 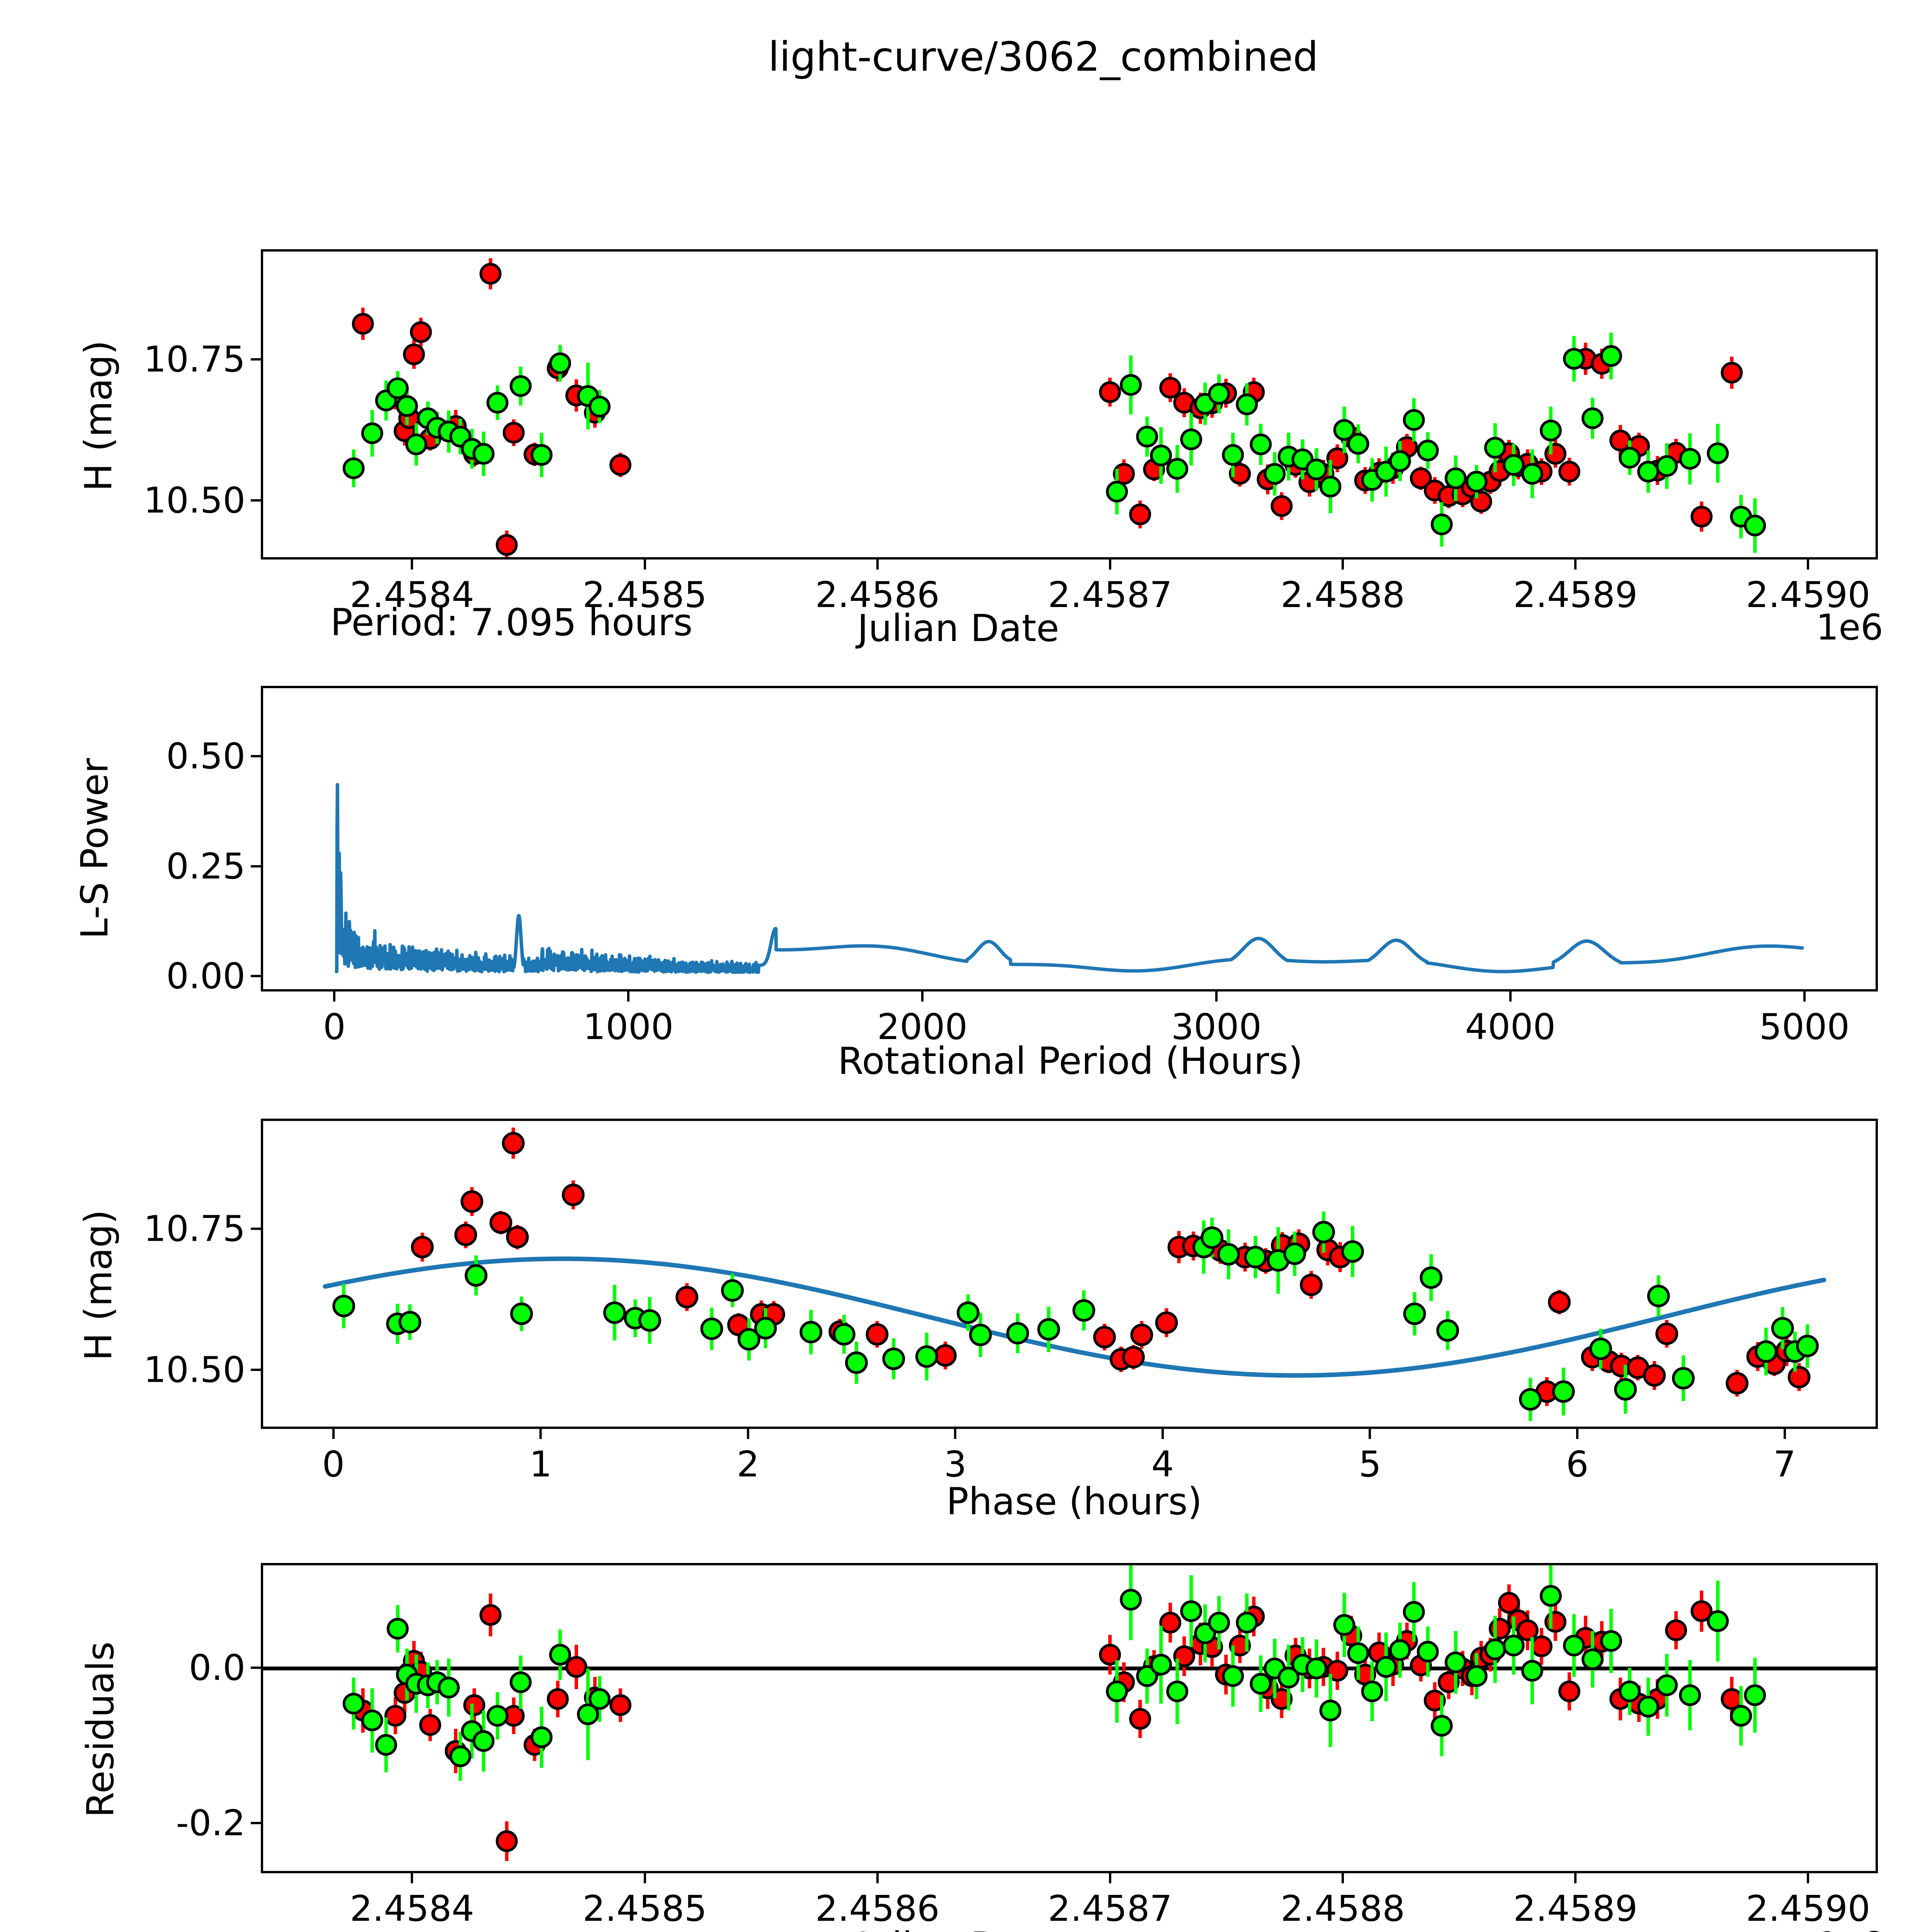 I want to click on p1-x-tick-0: 2.4584, so click(x=412, y=595).